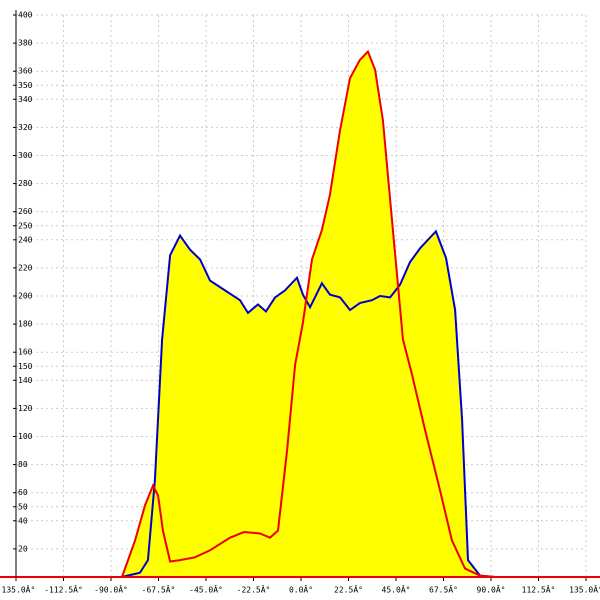  What do you see at coordinates (254, 589) in the screenshot?
I see `x-tick-label: -22.5Â°` at bounding box center [254, 589].